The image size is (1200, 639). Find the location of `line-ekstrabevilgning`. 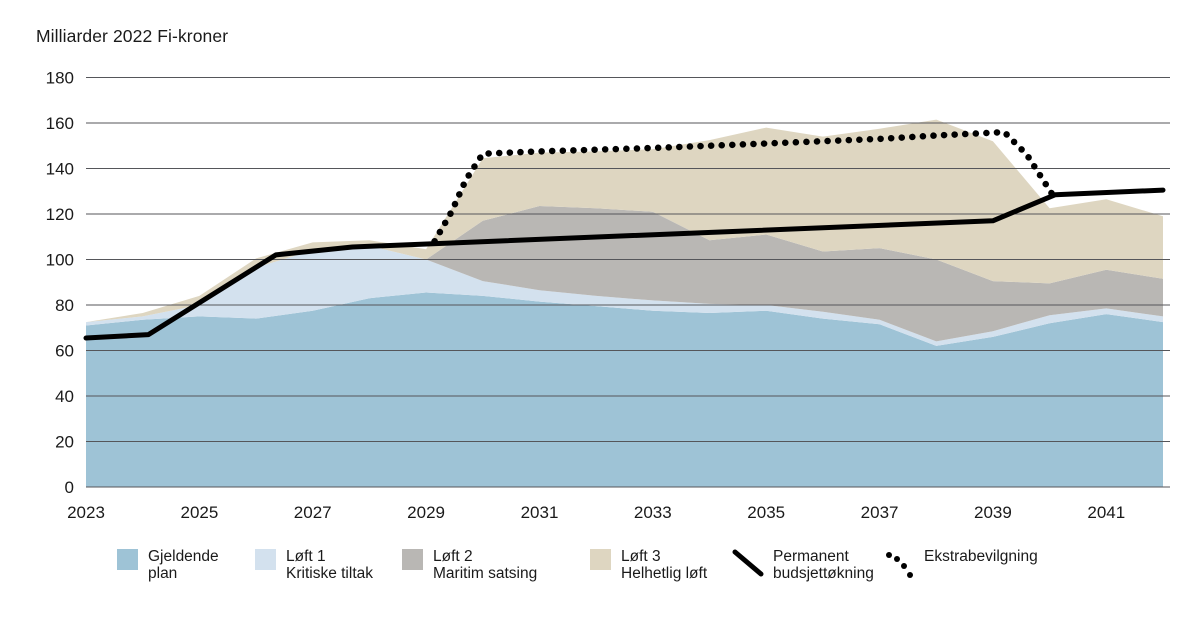

line-ekstrabevilgning is located at coordinates (743, 186).